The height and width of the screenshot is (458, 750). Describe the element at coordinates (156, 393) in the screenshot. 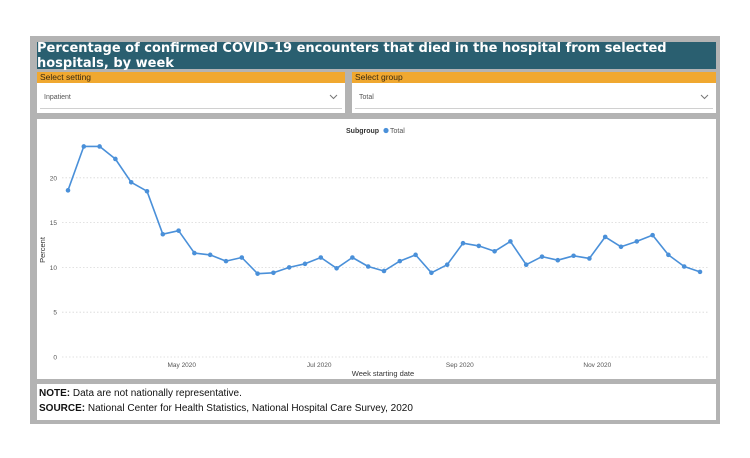

I see `note-text: Data are not nationally representative.` at that location.